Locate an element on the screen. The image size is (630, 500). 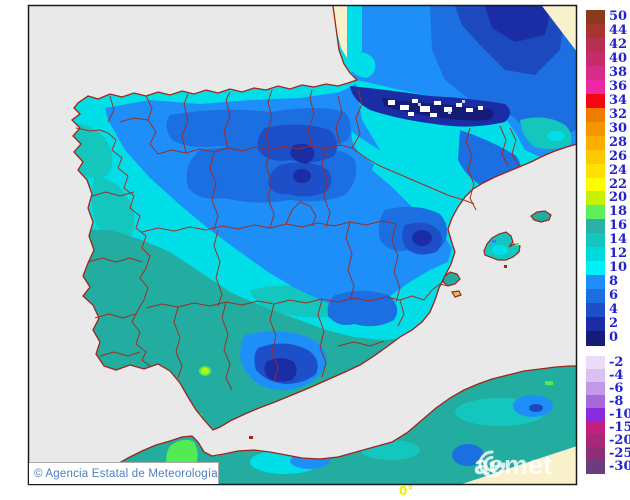
field-cyan-ebro is located at coordinates (411, 166).